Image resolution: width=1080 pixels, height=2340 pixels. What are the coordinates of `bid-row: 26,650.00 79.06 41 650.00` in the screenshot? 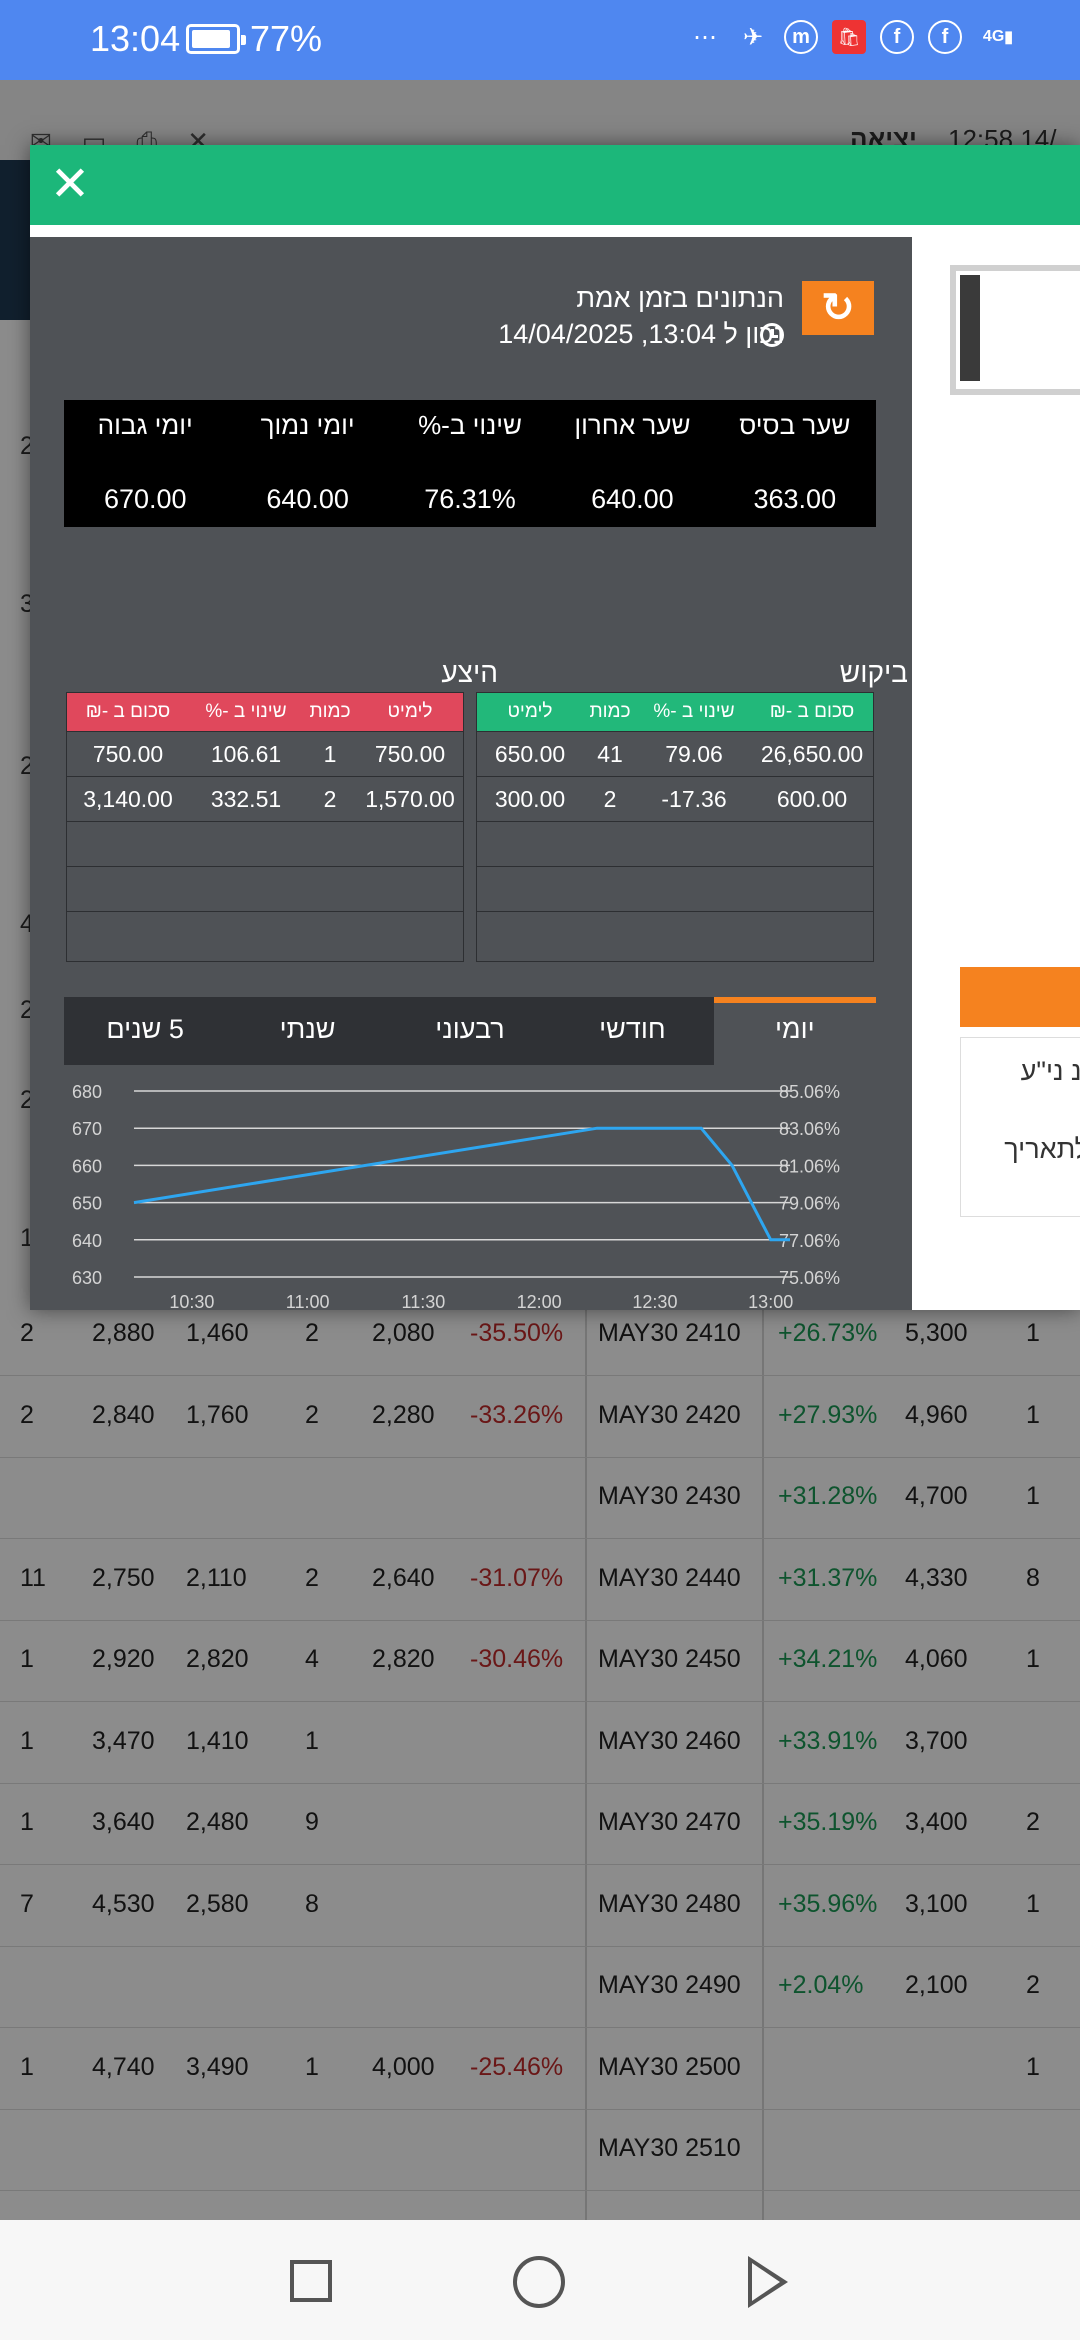 It's located at (675, 753).